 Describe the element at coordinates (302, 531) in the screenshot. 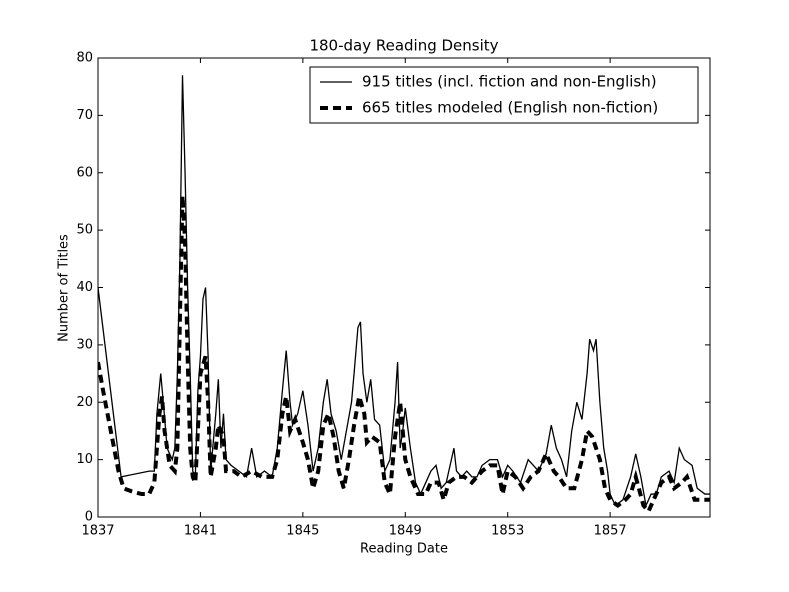

I see `x-tick-label: 1845` at that location.